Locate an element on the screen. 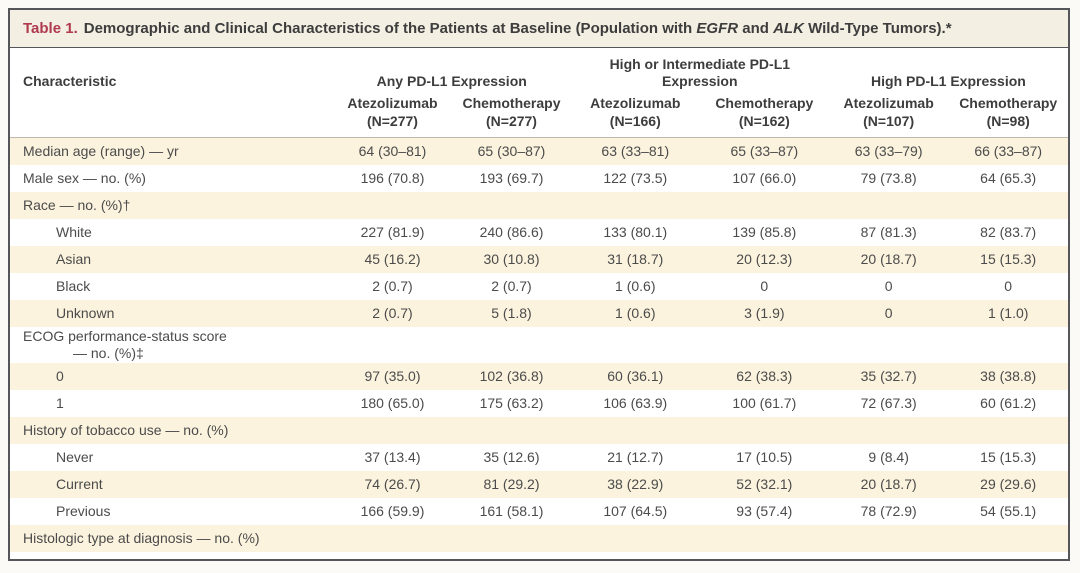 The width and height of the screenshot is (1080, 573). value-cell: 65 (30–87) is located at coordinates (511, 151).